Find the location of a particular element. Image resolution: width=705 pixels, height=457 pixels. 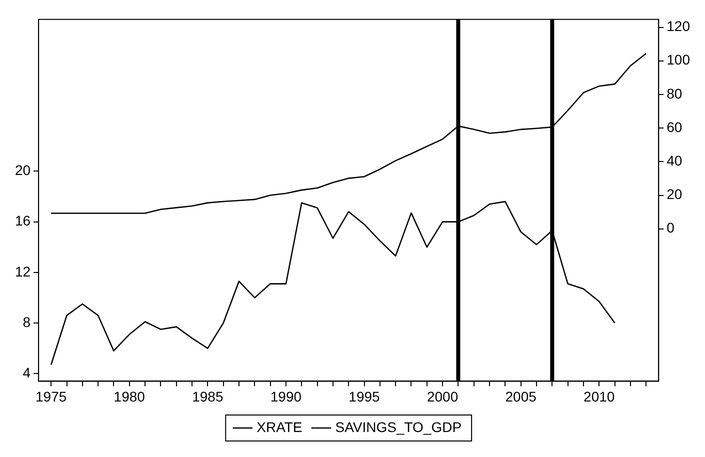

y-tick-label: 12 is located at coordinates (22, 271).